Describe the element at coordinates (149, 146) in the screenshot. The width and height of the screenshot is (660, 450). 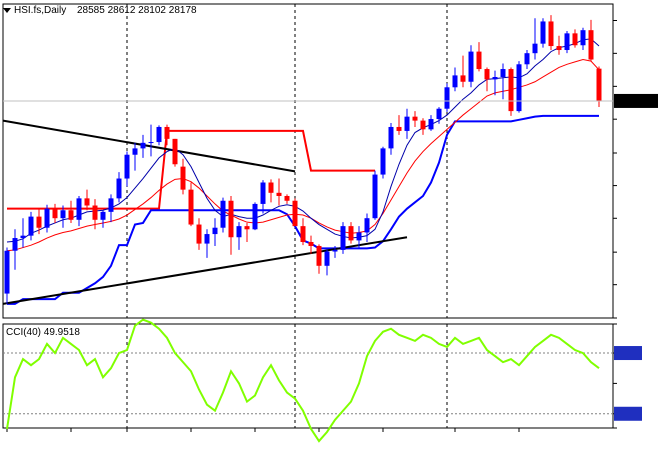
I see `upper-trendline` at that location.